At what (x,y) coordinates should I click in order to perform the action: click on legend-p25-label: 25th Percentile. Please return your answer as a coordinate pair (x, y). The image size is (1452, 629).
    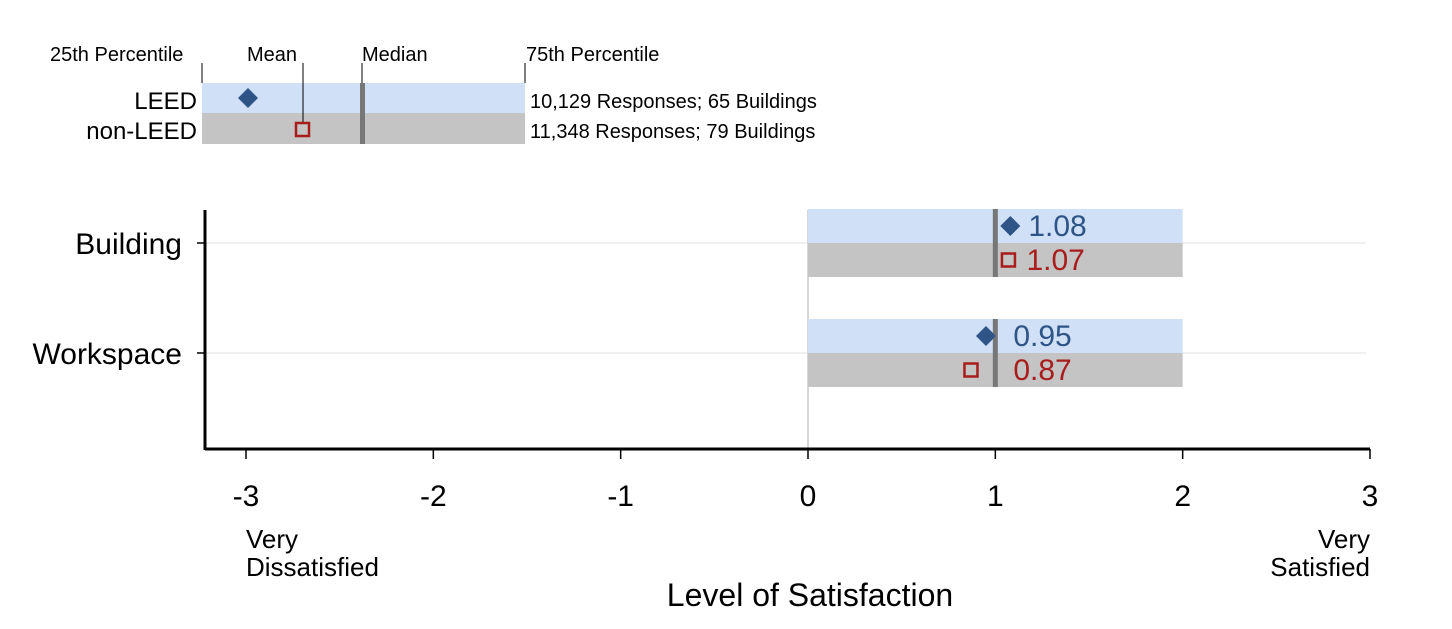
    Looking at the image, I should click on (116, 55).